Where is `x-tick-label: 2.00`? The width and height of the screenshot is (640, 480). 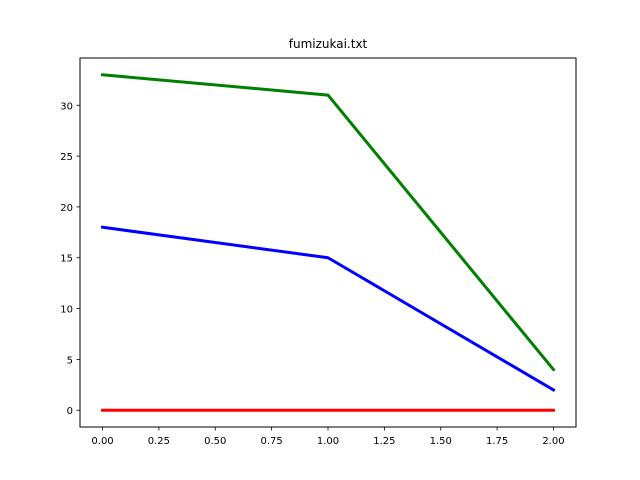
x-tick-label: 2.00 is located at coordinates (553, 441).